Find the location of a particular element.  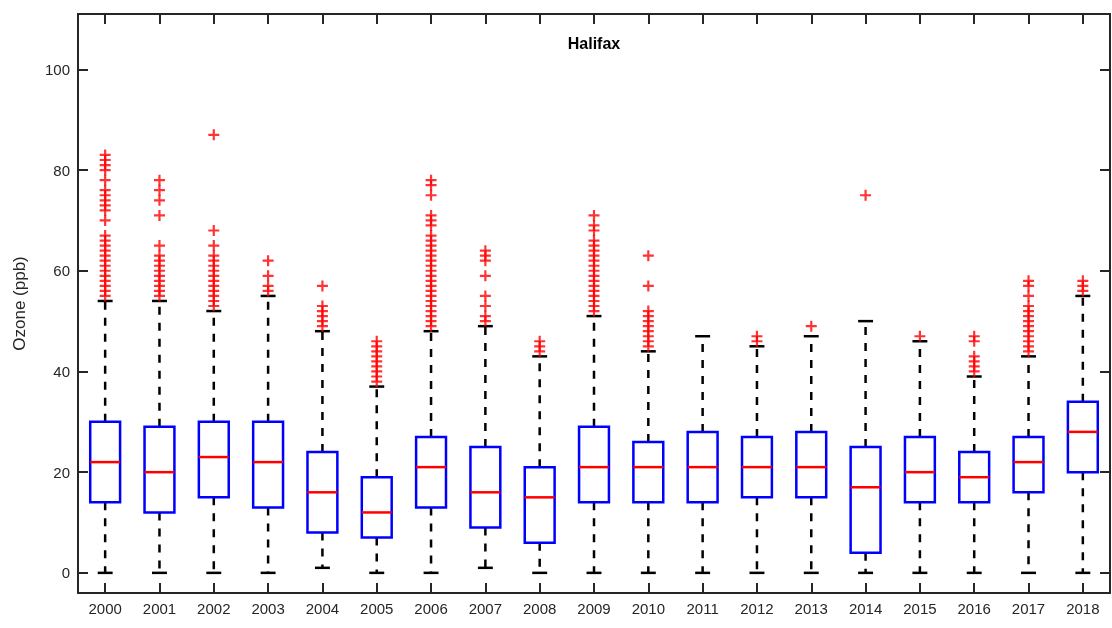

x-tick-label: 2004 is located at coordinates (322, 608).